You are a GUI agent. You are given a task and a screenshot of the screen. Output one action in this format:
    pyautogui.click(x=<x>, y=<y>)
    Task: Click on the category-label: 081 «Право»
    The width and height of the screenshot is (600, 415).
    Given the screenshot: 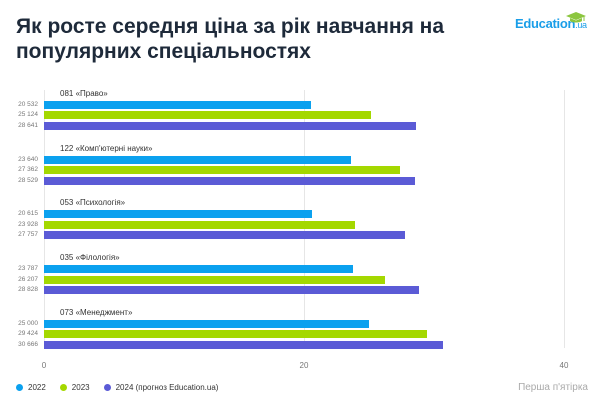 What is the action you would take?
    pyautogui.click(x=84, y=93)
    